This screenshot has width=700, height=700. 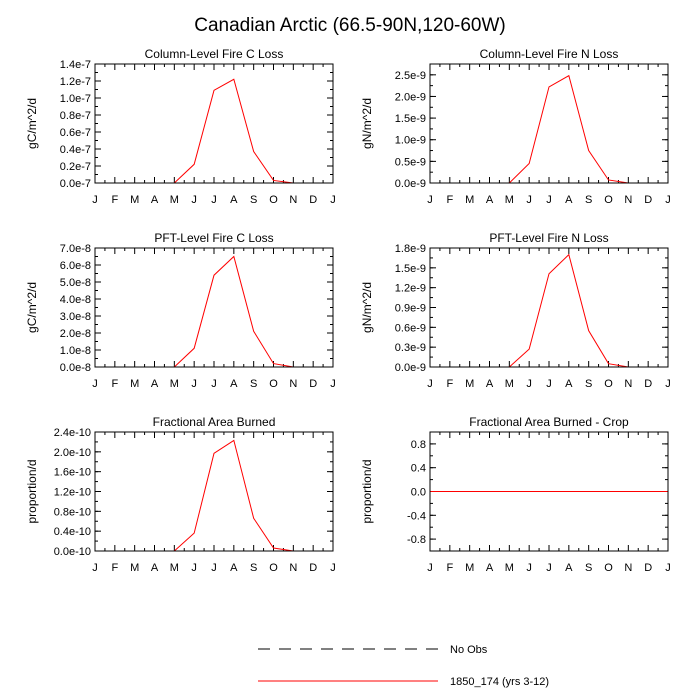 I want to click on y-tick-label: 0.4, so click(x=418, y=469).